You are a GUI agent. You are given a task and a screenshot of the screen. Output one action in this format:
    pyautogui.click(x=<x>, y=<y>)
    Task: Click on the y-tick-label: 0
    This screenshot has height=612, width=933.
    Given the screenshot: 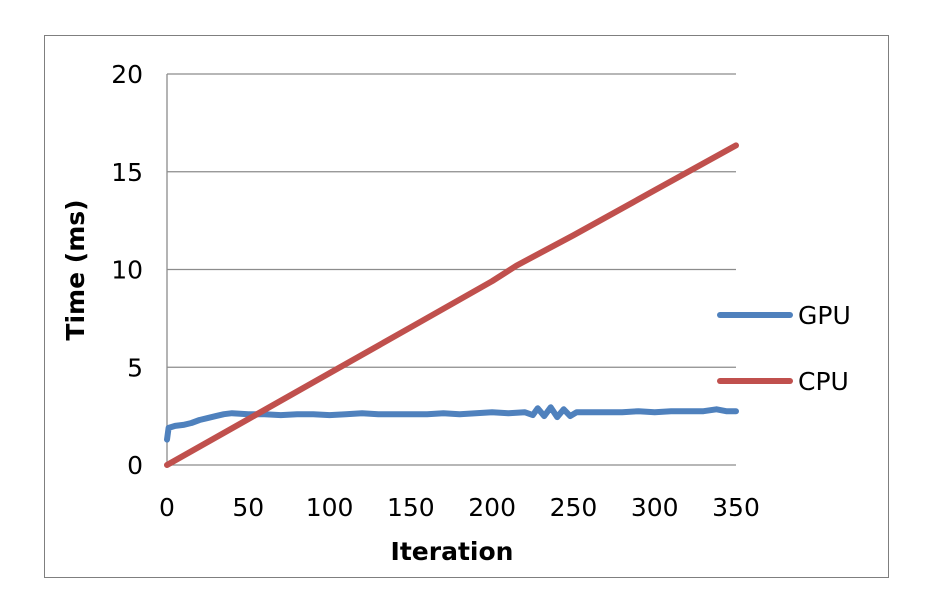 What is the action you would take?
    pyautogui.click(x=135, y=465)
    